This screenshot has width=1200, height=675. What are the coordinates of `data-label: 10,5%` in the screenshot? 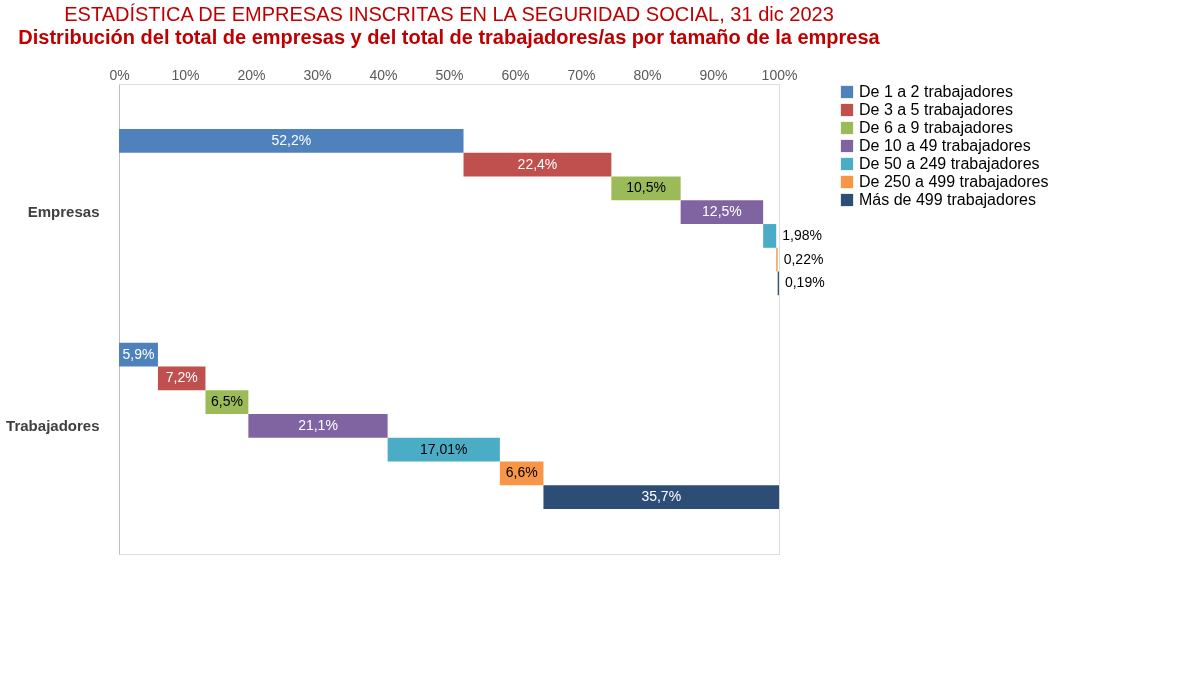 It's located at (646, 187).